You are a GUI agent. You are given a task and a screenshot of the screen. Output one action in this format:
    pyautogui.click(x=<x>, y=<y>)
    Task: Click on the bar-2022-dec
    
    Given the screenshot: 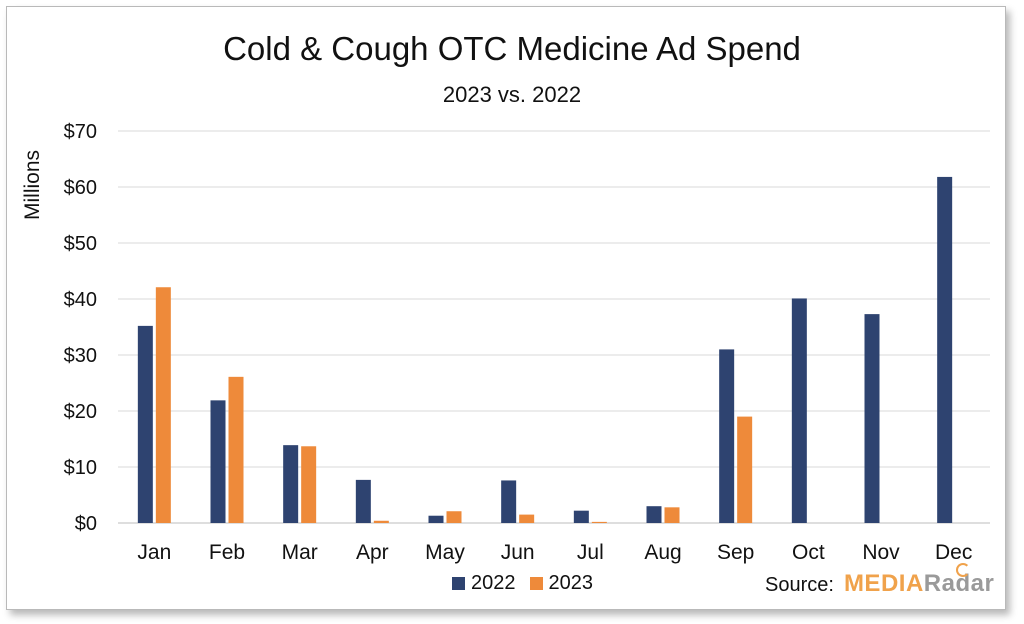 What is the action you would take?
    pyautogui.click(x=945, y=350)
    